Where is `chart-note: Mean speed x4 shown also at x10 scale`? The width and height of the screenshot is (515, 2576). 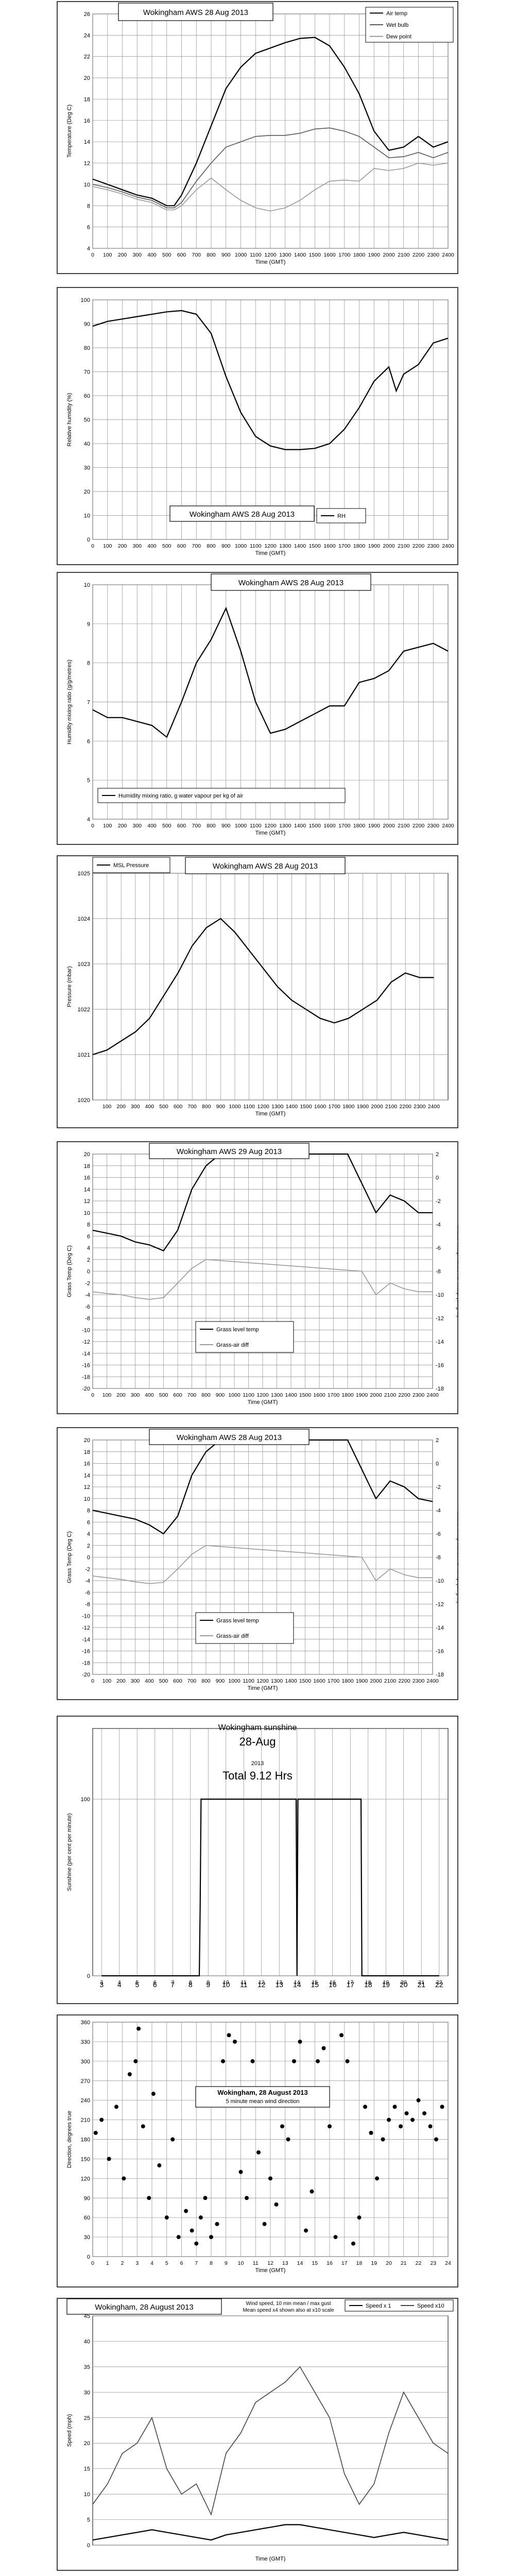 chart-note: Mean speed x4 shown also at x10 scale is located at coordinates (288, 2310).